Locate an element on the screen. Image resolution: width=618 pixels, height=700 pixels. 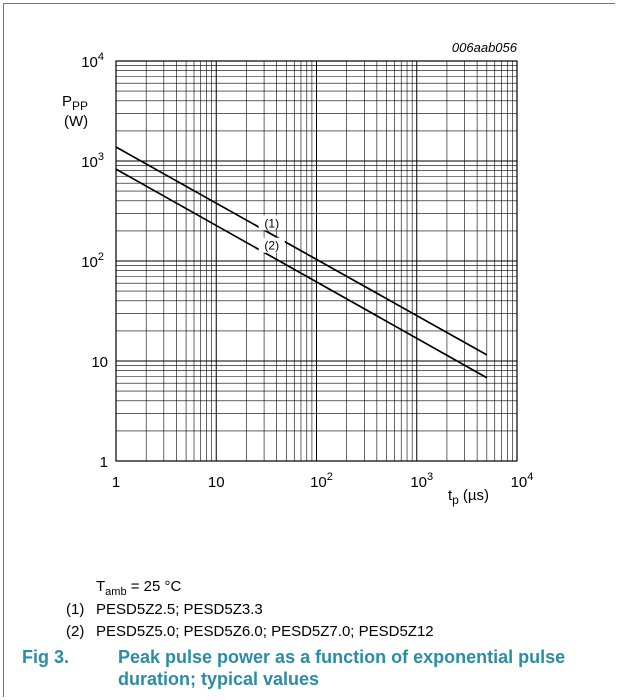
x-axis-unit: (µs) is located at coordinates (476, 495).